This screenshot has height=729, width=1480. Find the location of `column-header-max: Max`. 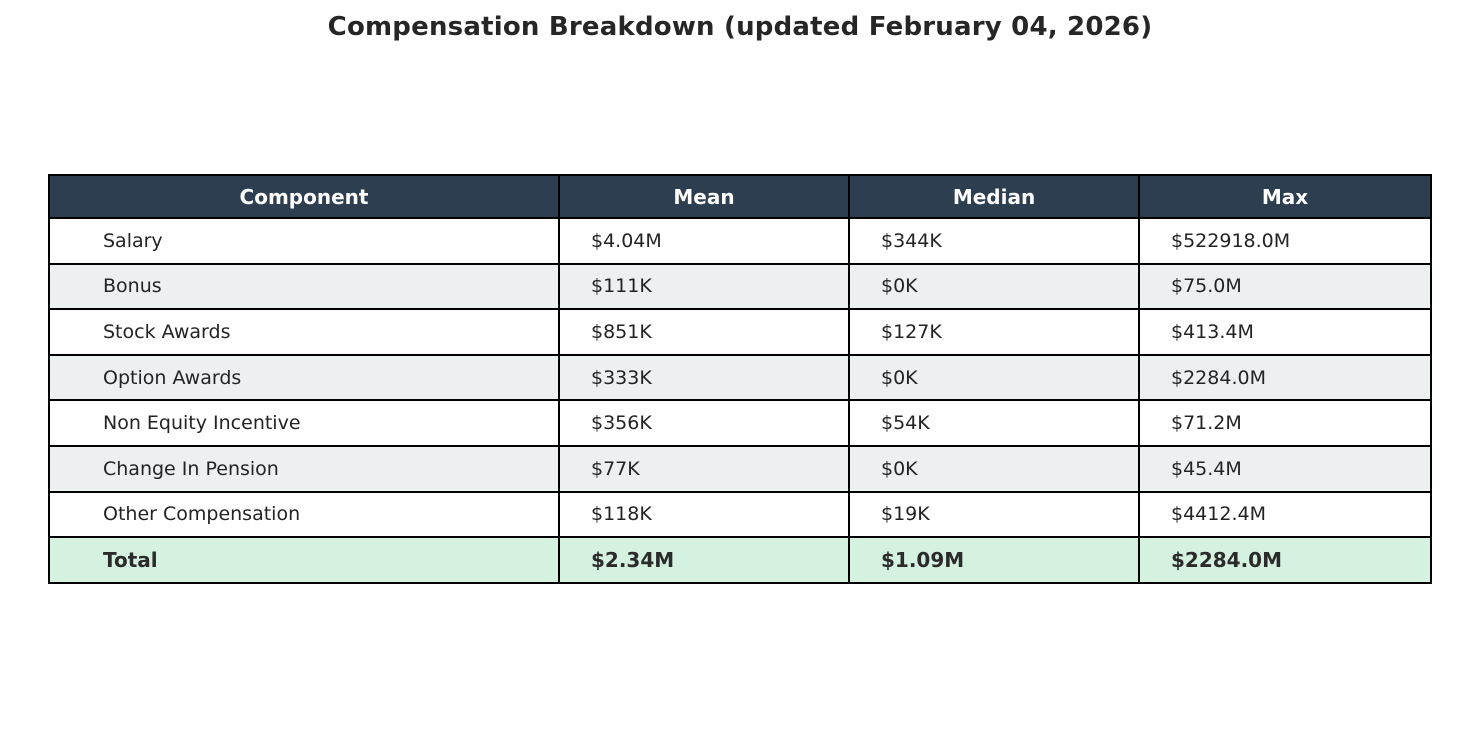

column-header-max: Max is located at coordinates (1285, 196).